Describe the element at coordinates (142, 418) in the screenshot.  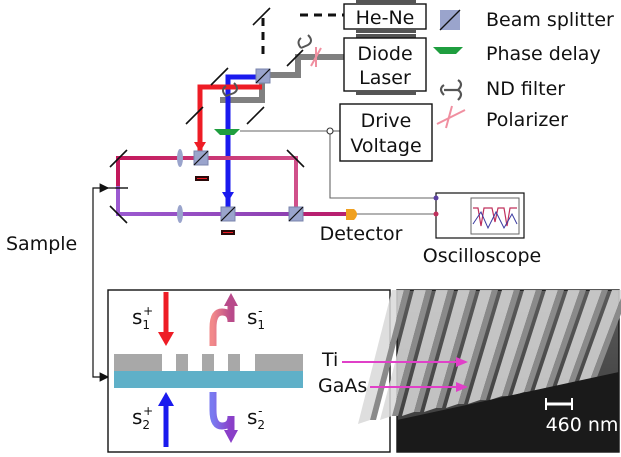
I see `s2-plus-label: s2+` at that location.